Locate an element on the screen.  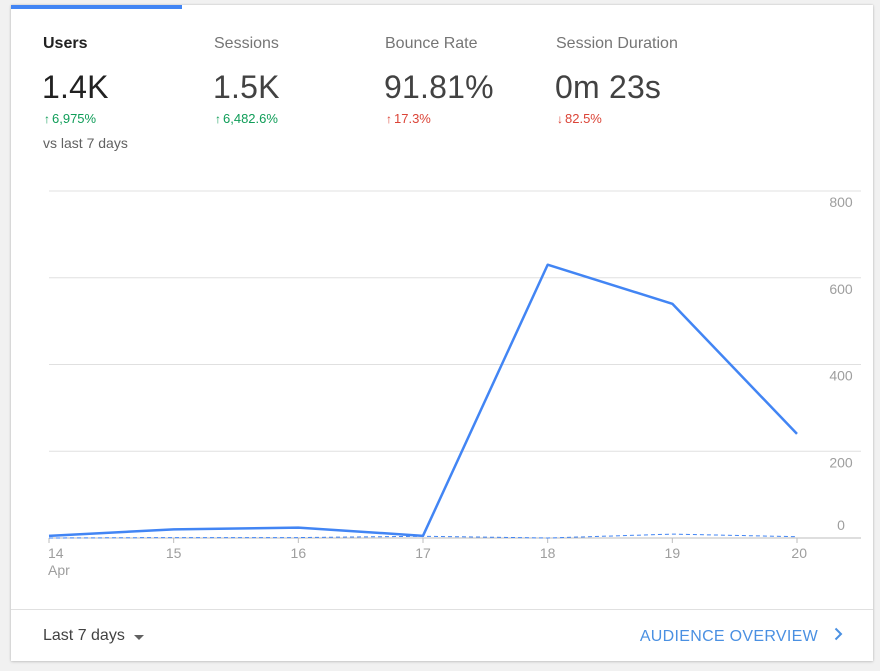
metric-change-value: 6,975% is located at coordinates (74, 118).